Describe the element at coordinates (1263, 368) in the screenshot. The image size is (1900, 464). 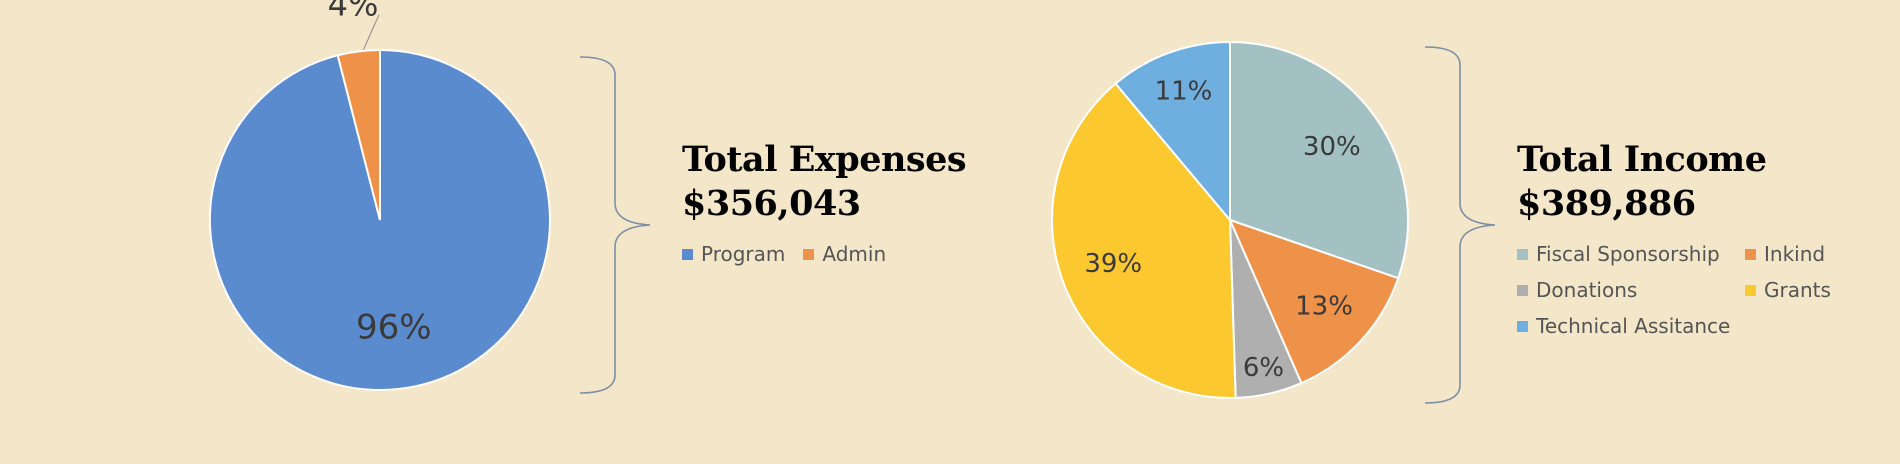
I see `income-label-donations: 6%` at that location.